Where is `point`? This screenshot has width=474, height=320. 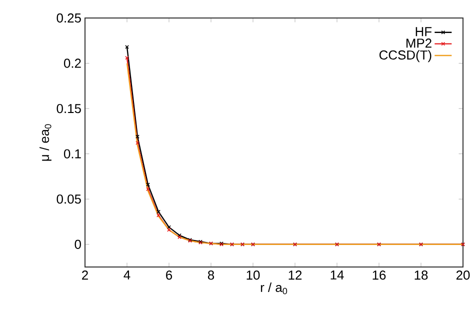
point is located at coordinates (138, 143).